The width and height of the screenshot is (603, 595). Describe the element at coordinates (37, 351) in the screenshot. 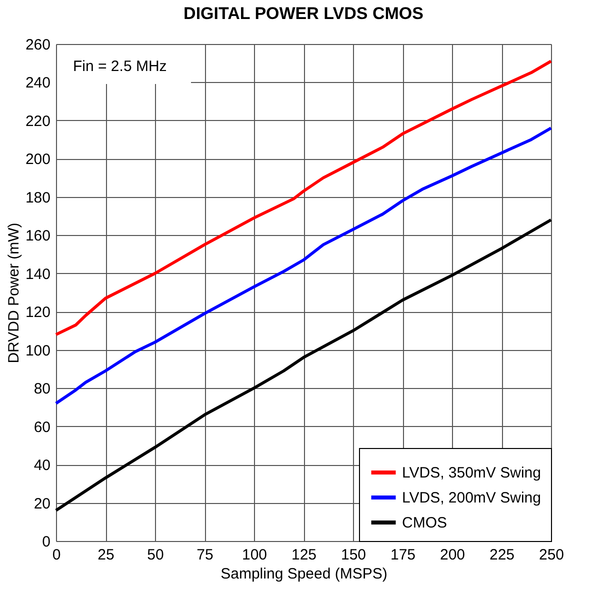

I see `y-tick-label: 100` at that location.